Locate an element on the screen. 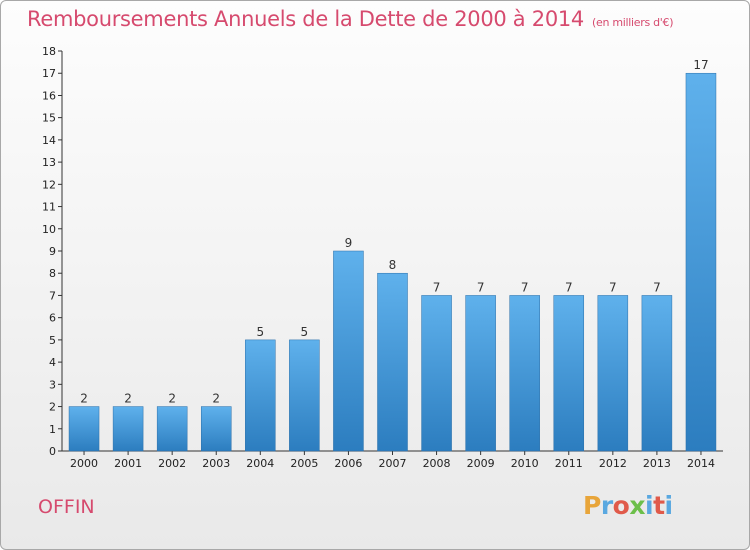 This screenshot has height=550, width=750. y-tick-label: 1 is located at coordinates (52, 429).